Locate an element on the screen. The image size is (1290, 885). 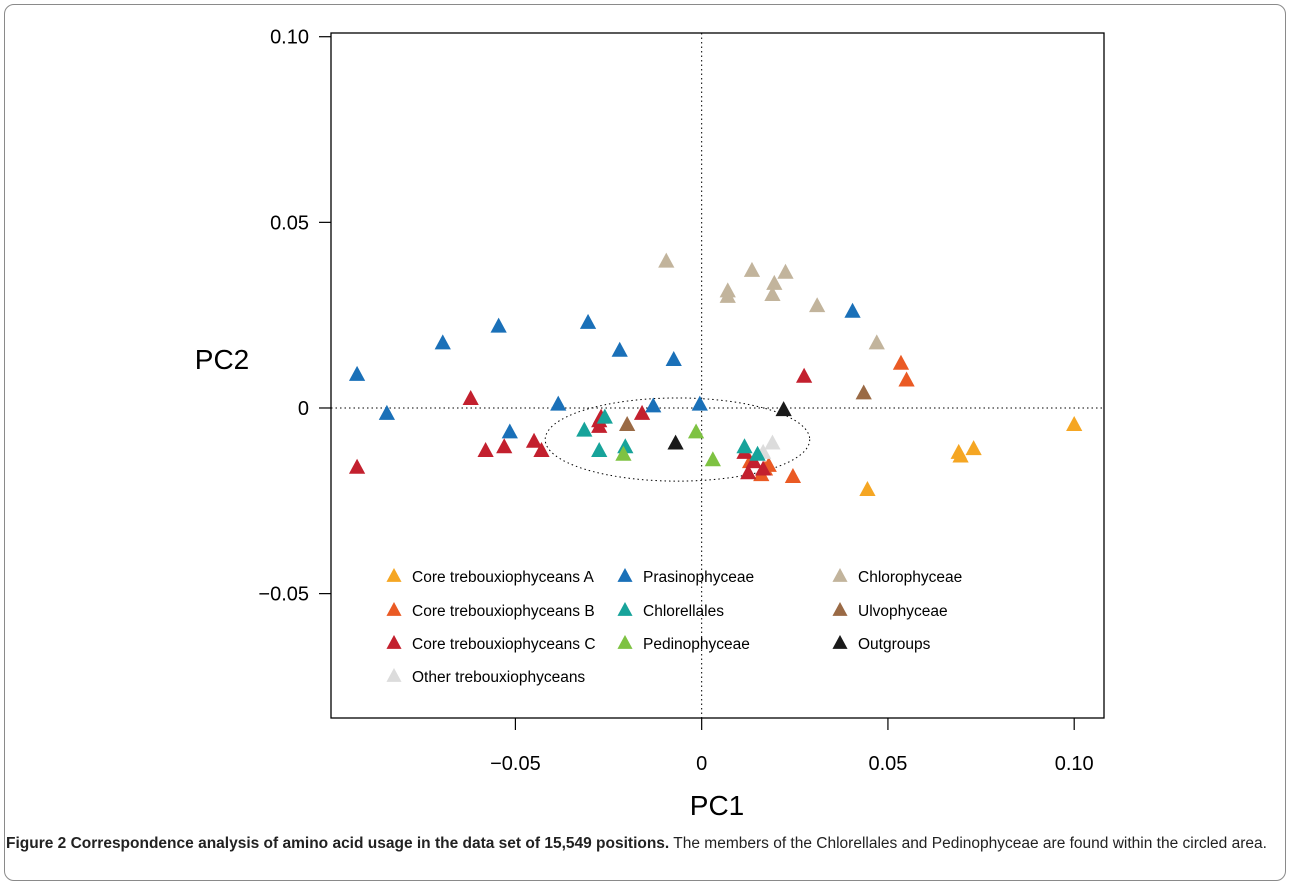
legend-label: Prasinophyceae is located at coordinates (698, 577).